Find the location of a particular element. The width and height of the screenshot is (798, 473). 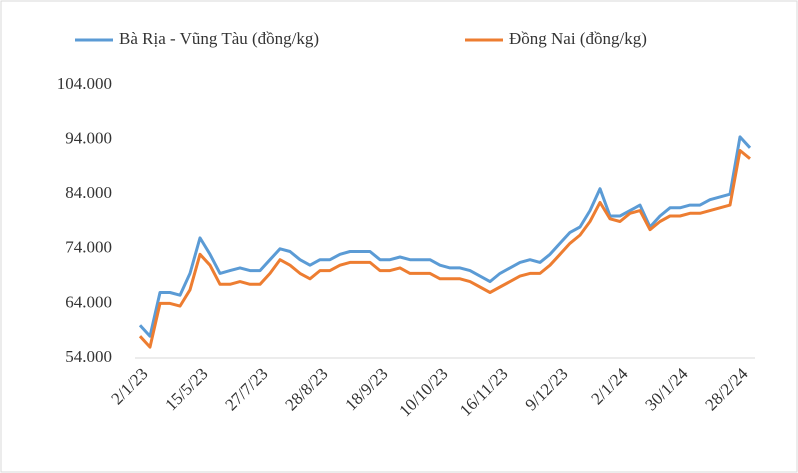

y-tick-label: 74.000 is located at coordinates (88, 247).